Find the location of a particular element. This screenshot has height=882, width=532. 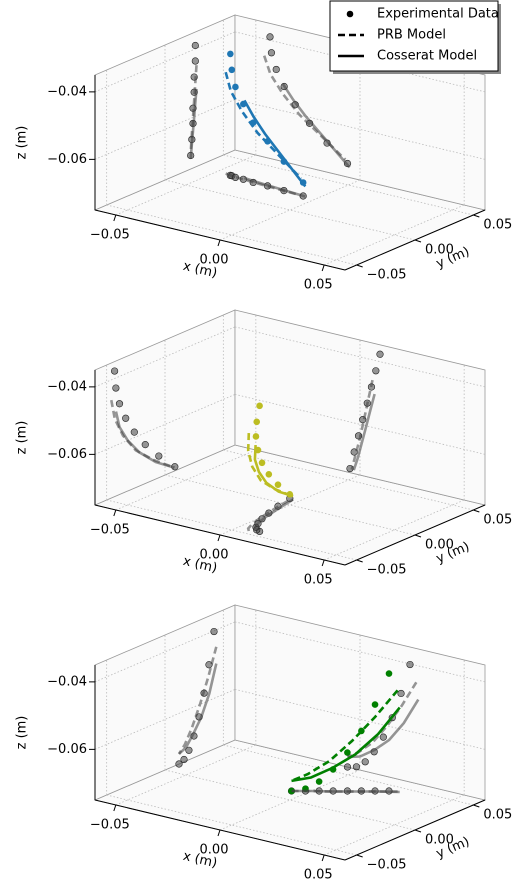

legend: Experimental Data PRB Model Cosserat Model is located at coordinates (415, 37).